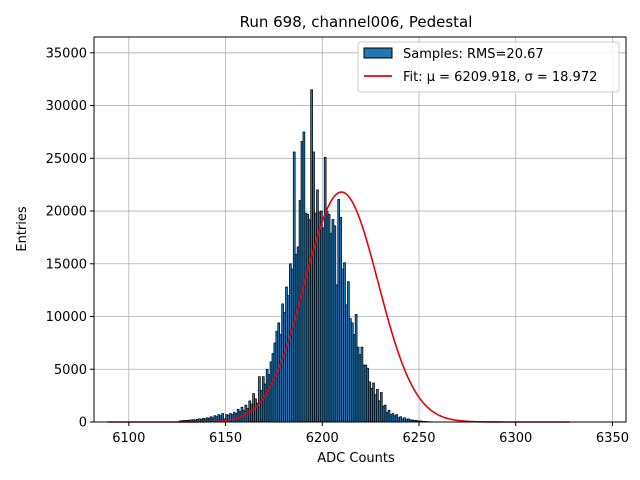 The height and width of the screenshot is (480, 640). Describe the element at coordinates (66, 159) in the screenshot. I see `y-tick-label: 25000` at that location.